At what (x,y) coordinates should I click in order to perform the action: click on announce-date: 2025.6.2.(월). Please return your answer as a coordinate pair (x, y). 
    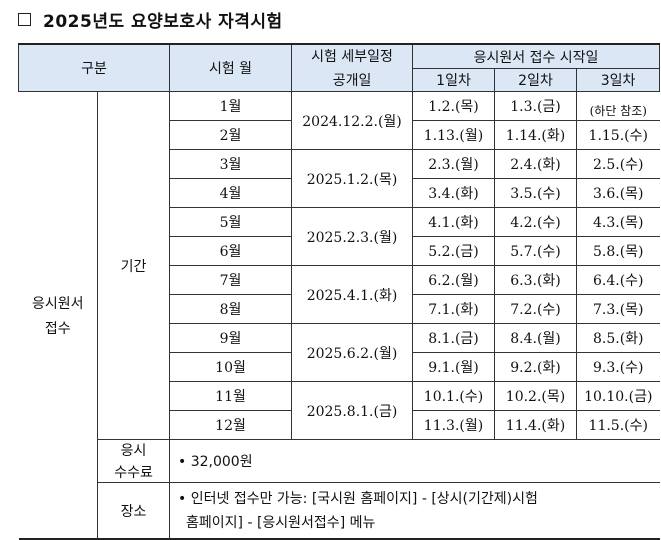
    Looking at the image, I should click on (352, 352).